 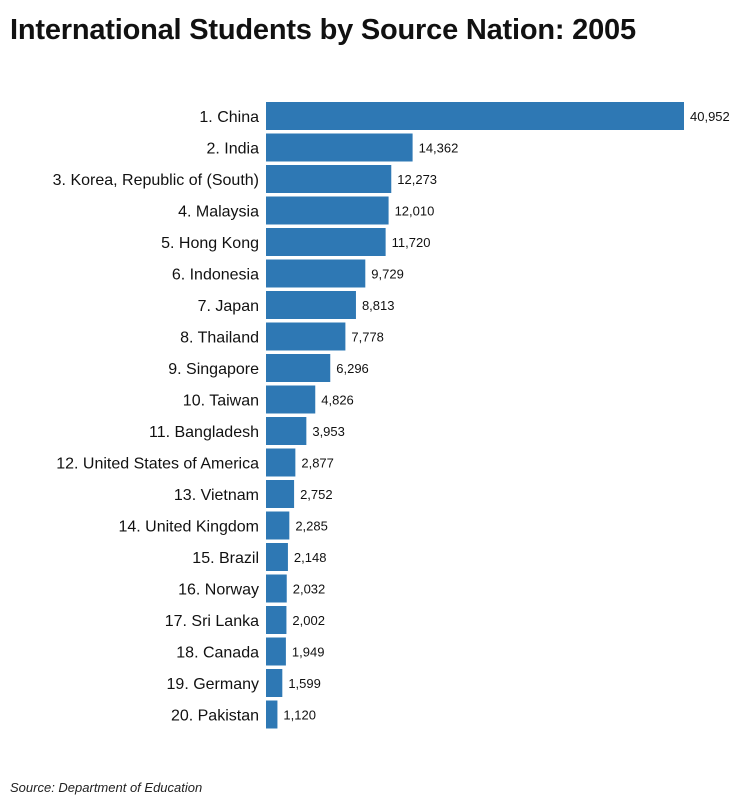 I want to click on value-label-6: 9,729, so click(x=387, y=274).